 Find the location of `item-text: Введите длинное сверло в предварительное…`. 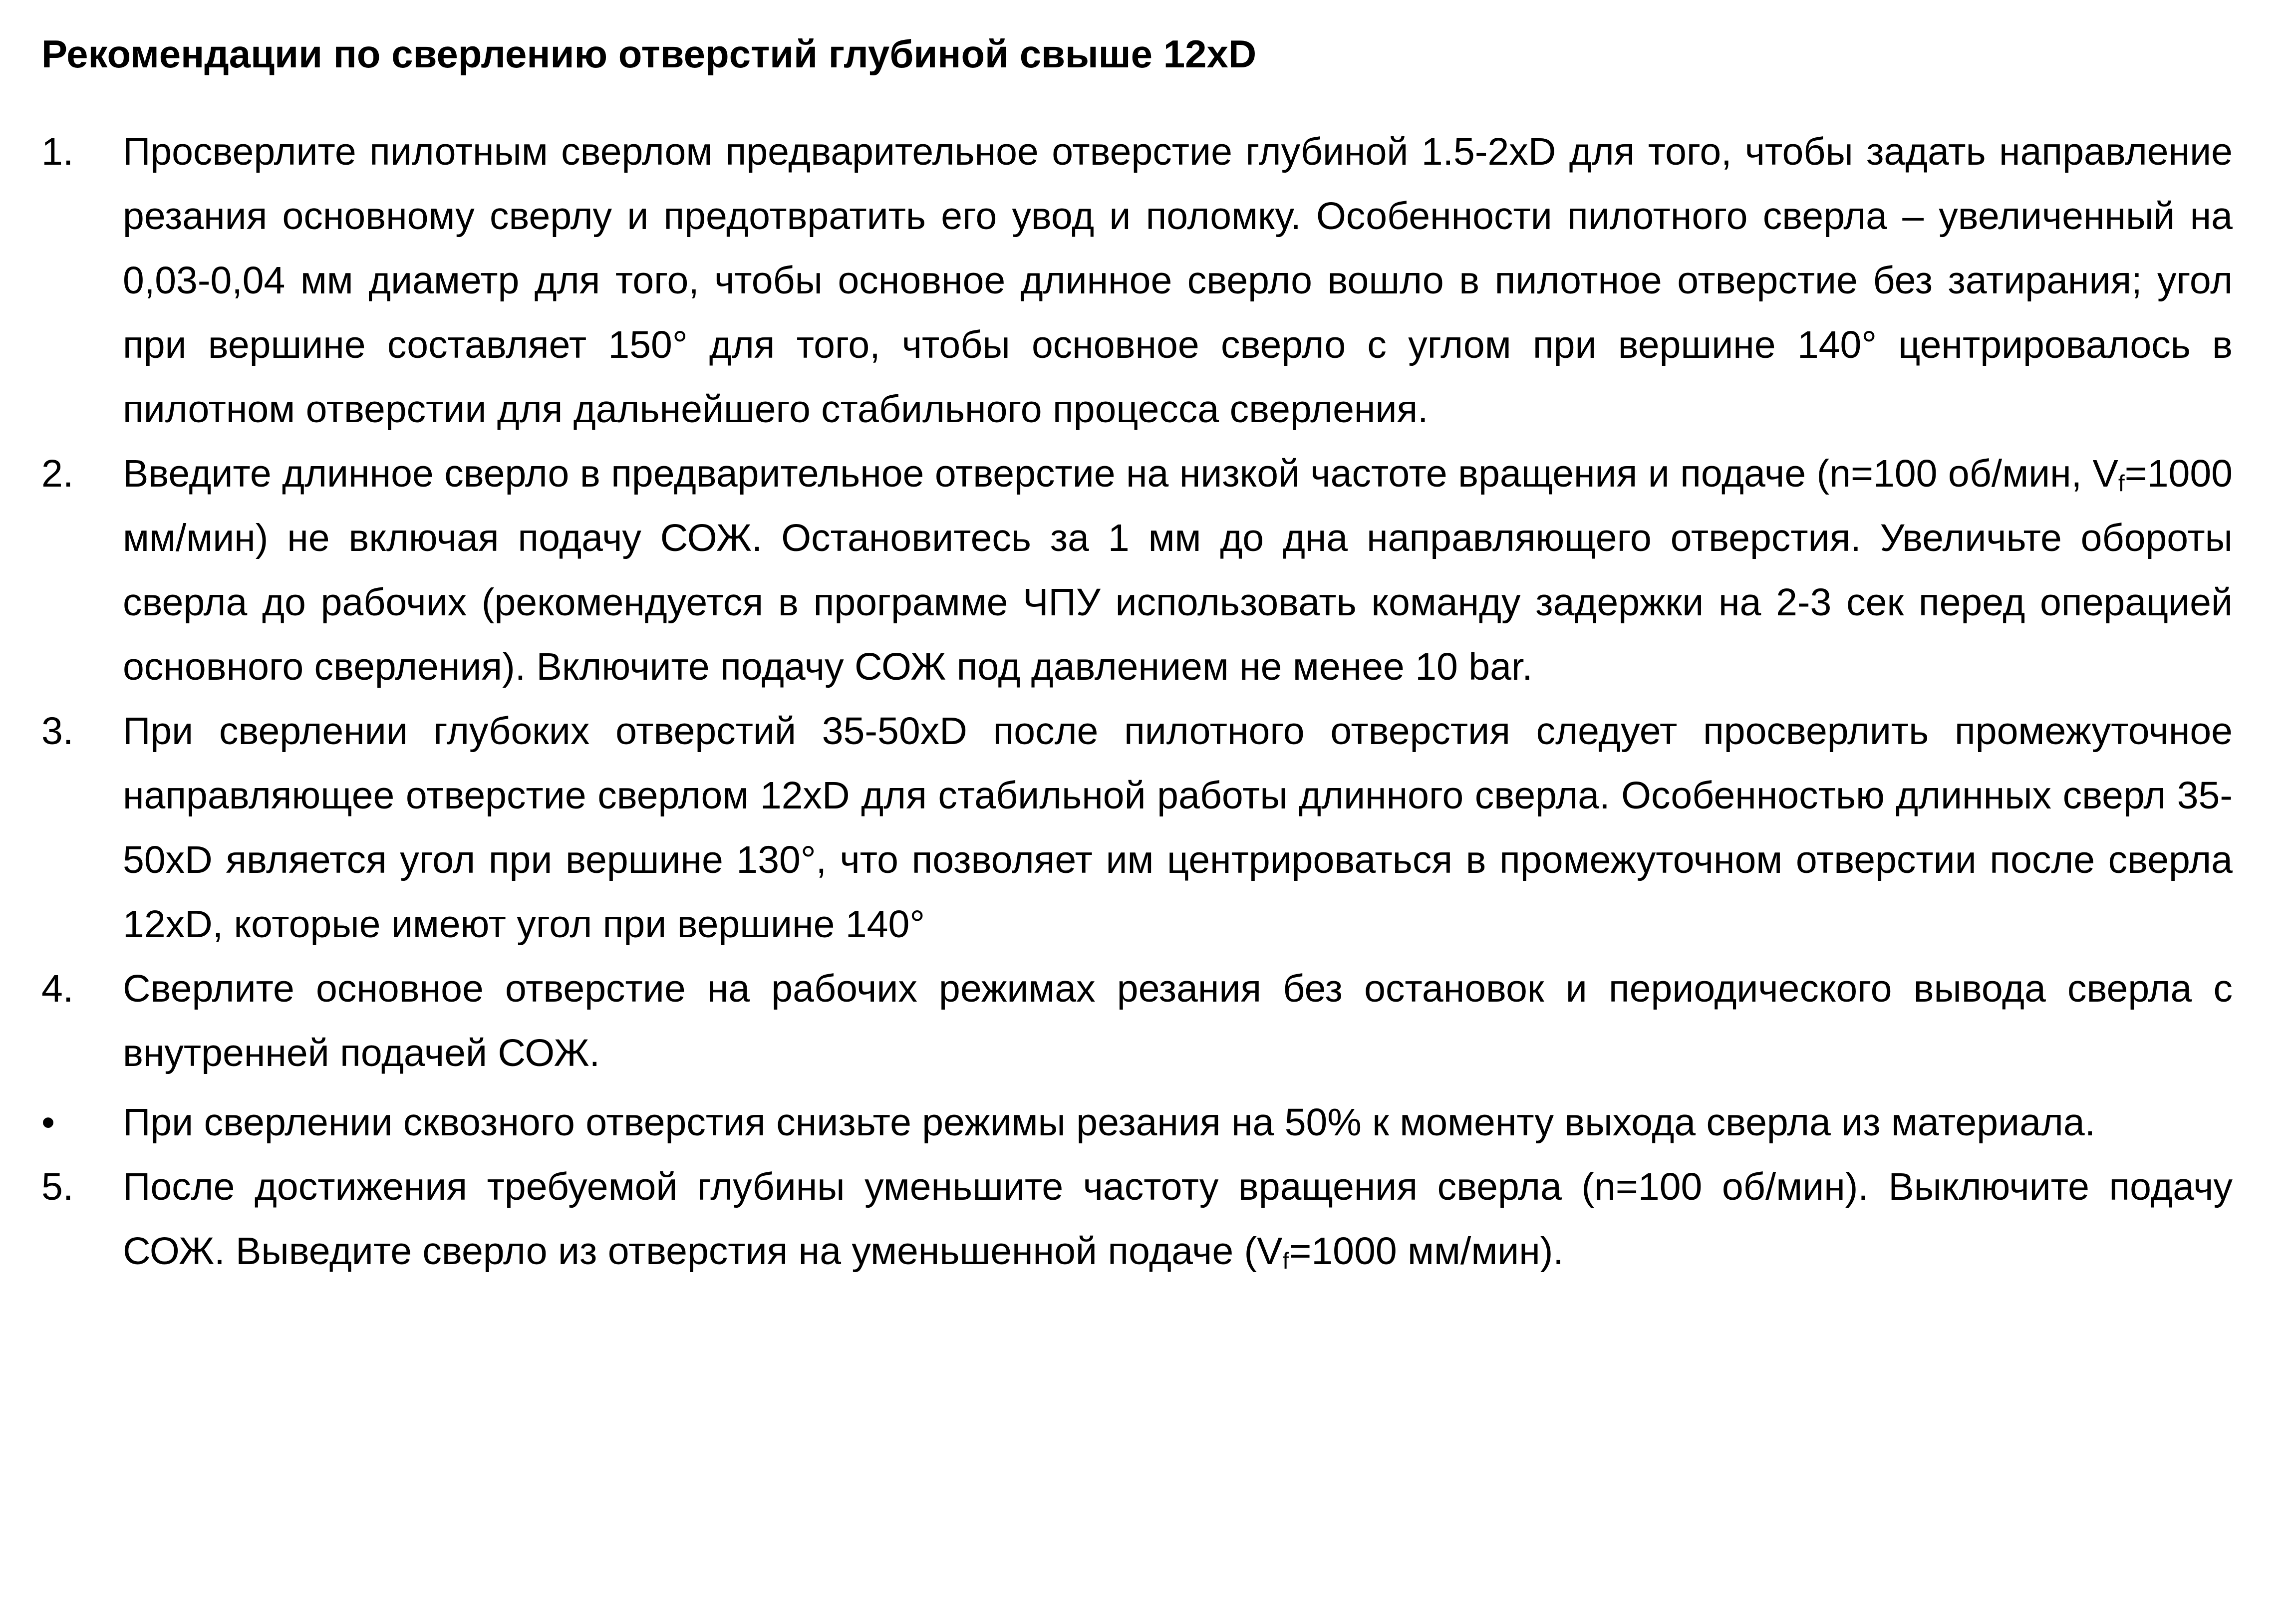

item-text: Введите длинное сверло в предварительное… is located at coordinates (1178, 570).